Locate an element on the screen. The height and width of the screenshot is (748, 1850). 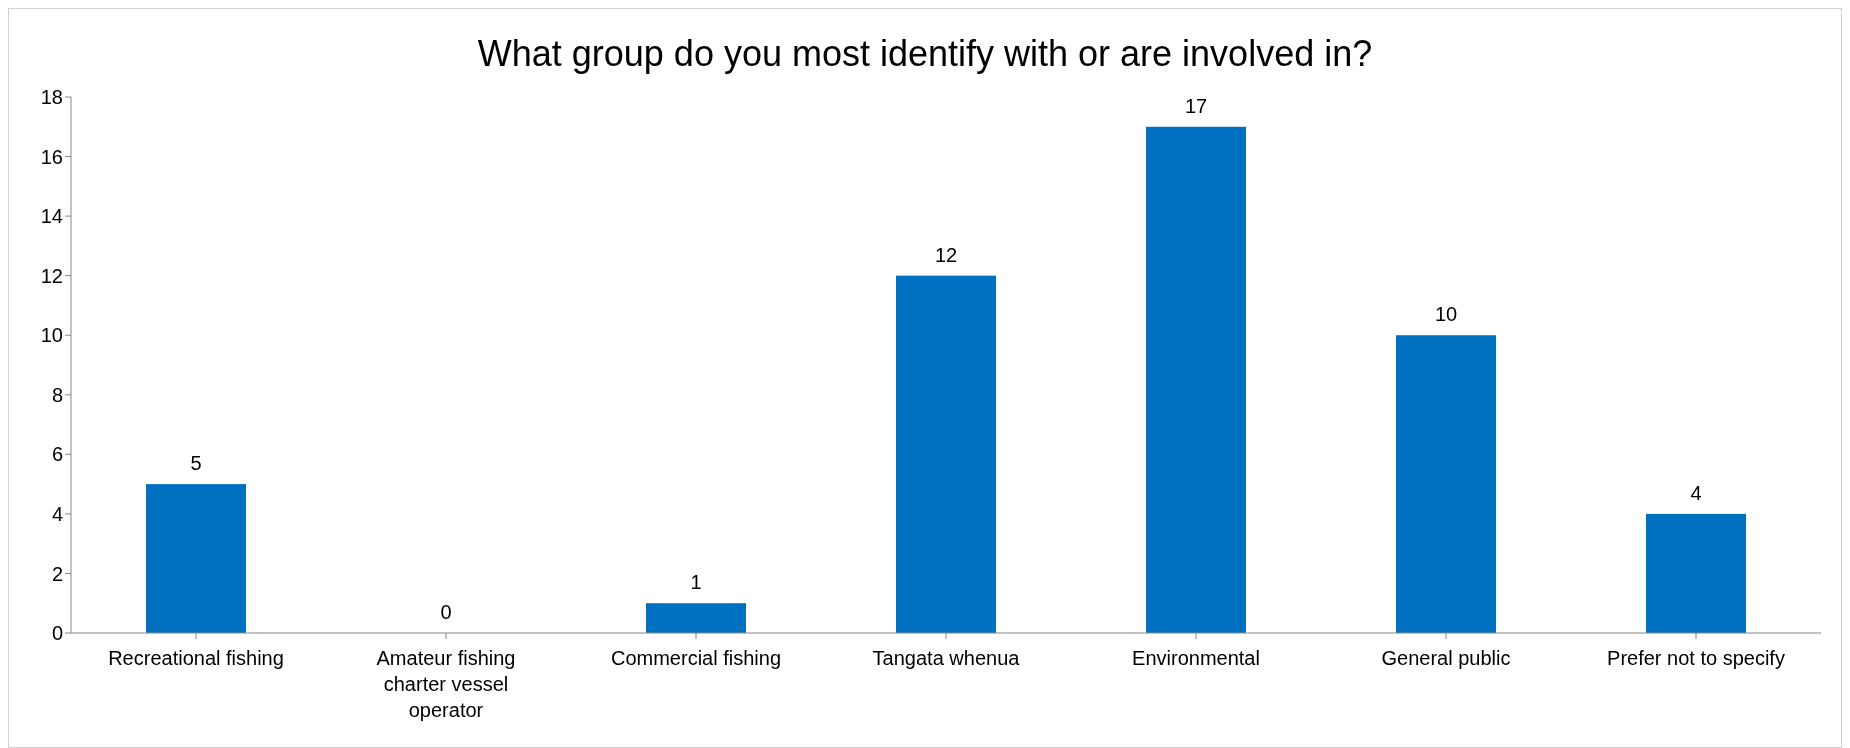
y-tick-label: 10 is located at coordinates (51, 335).